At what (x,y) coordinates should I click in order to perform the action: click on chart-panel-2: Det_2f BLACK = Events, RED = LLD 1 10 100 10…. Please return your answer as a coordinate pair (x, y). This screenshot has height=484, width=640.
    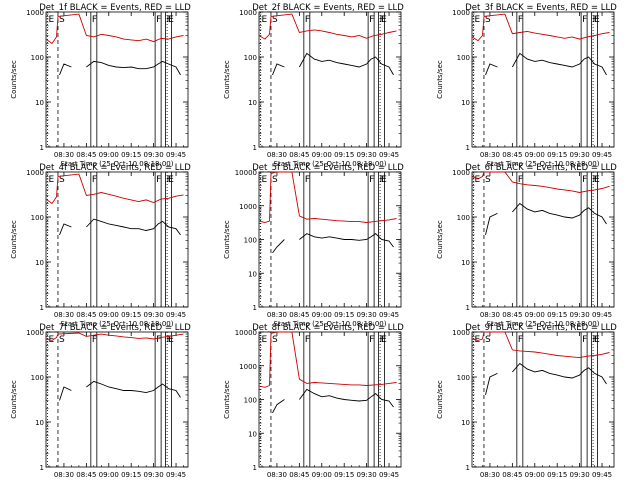
    Looking at the image, I should click on (313, 85).